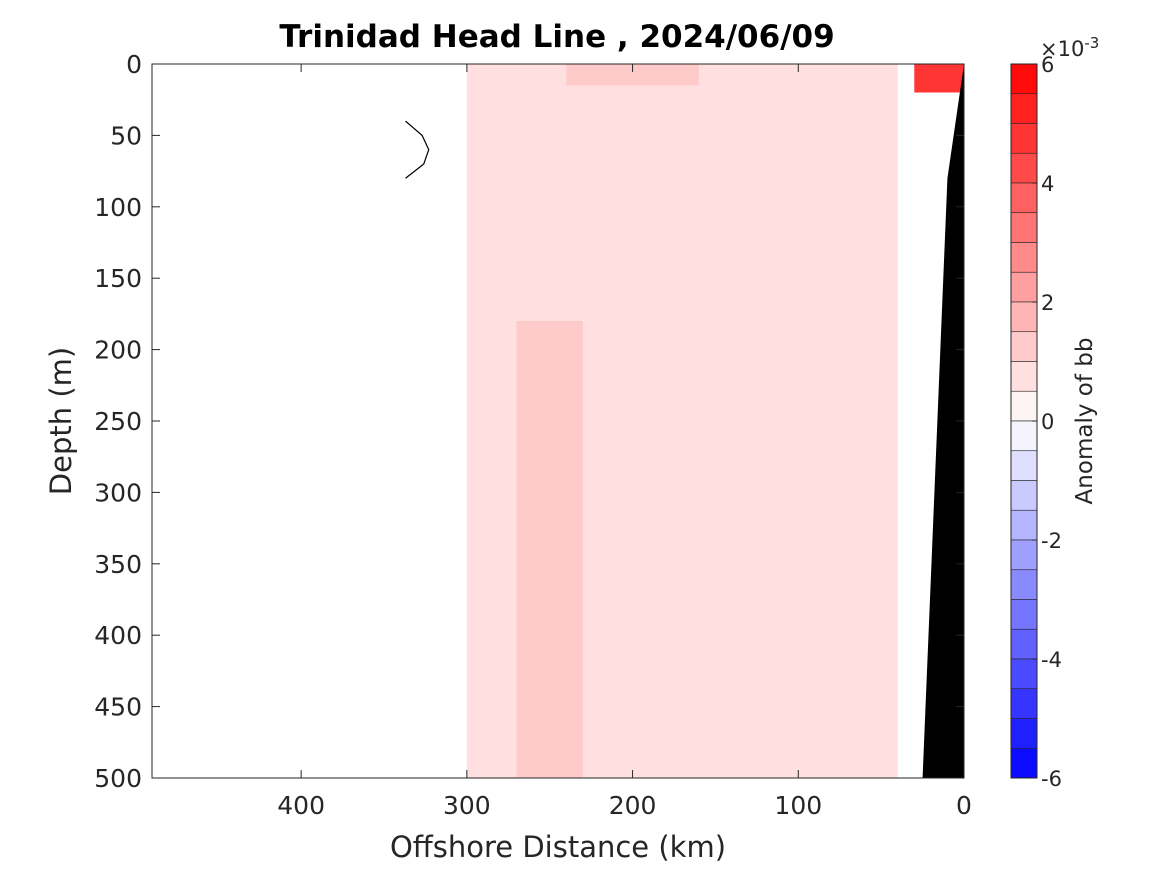 Image resolution: width=1167 pixels, height=875 pixels. I want to click on chart-title: Trinidad Head Line , 2024/06/09, so click(556, 37).